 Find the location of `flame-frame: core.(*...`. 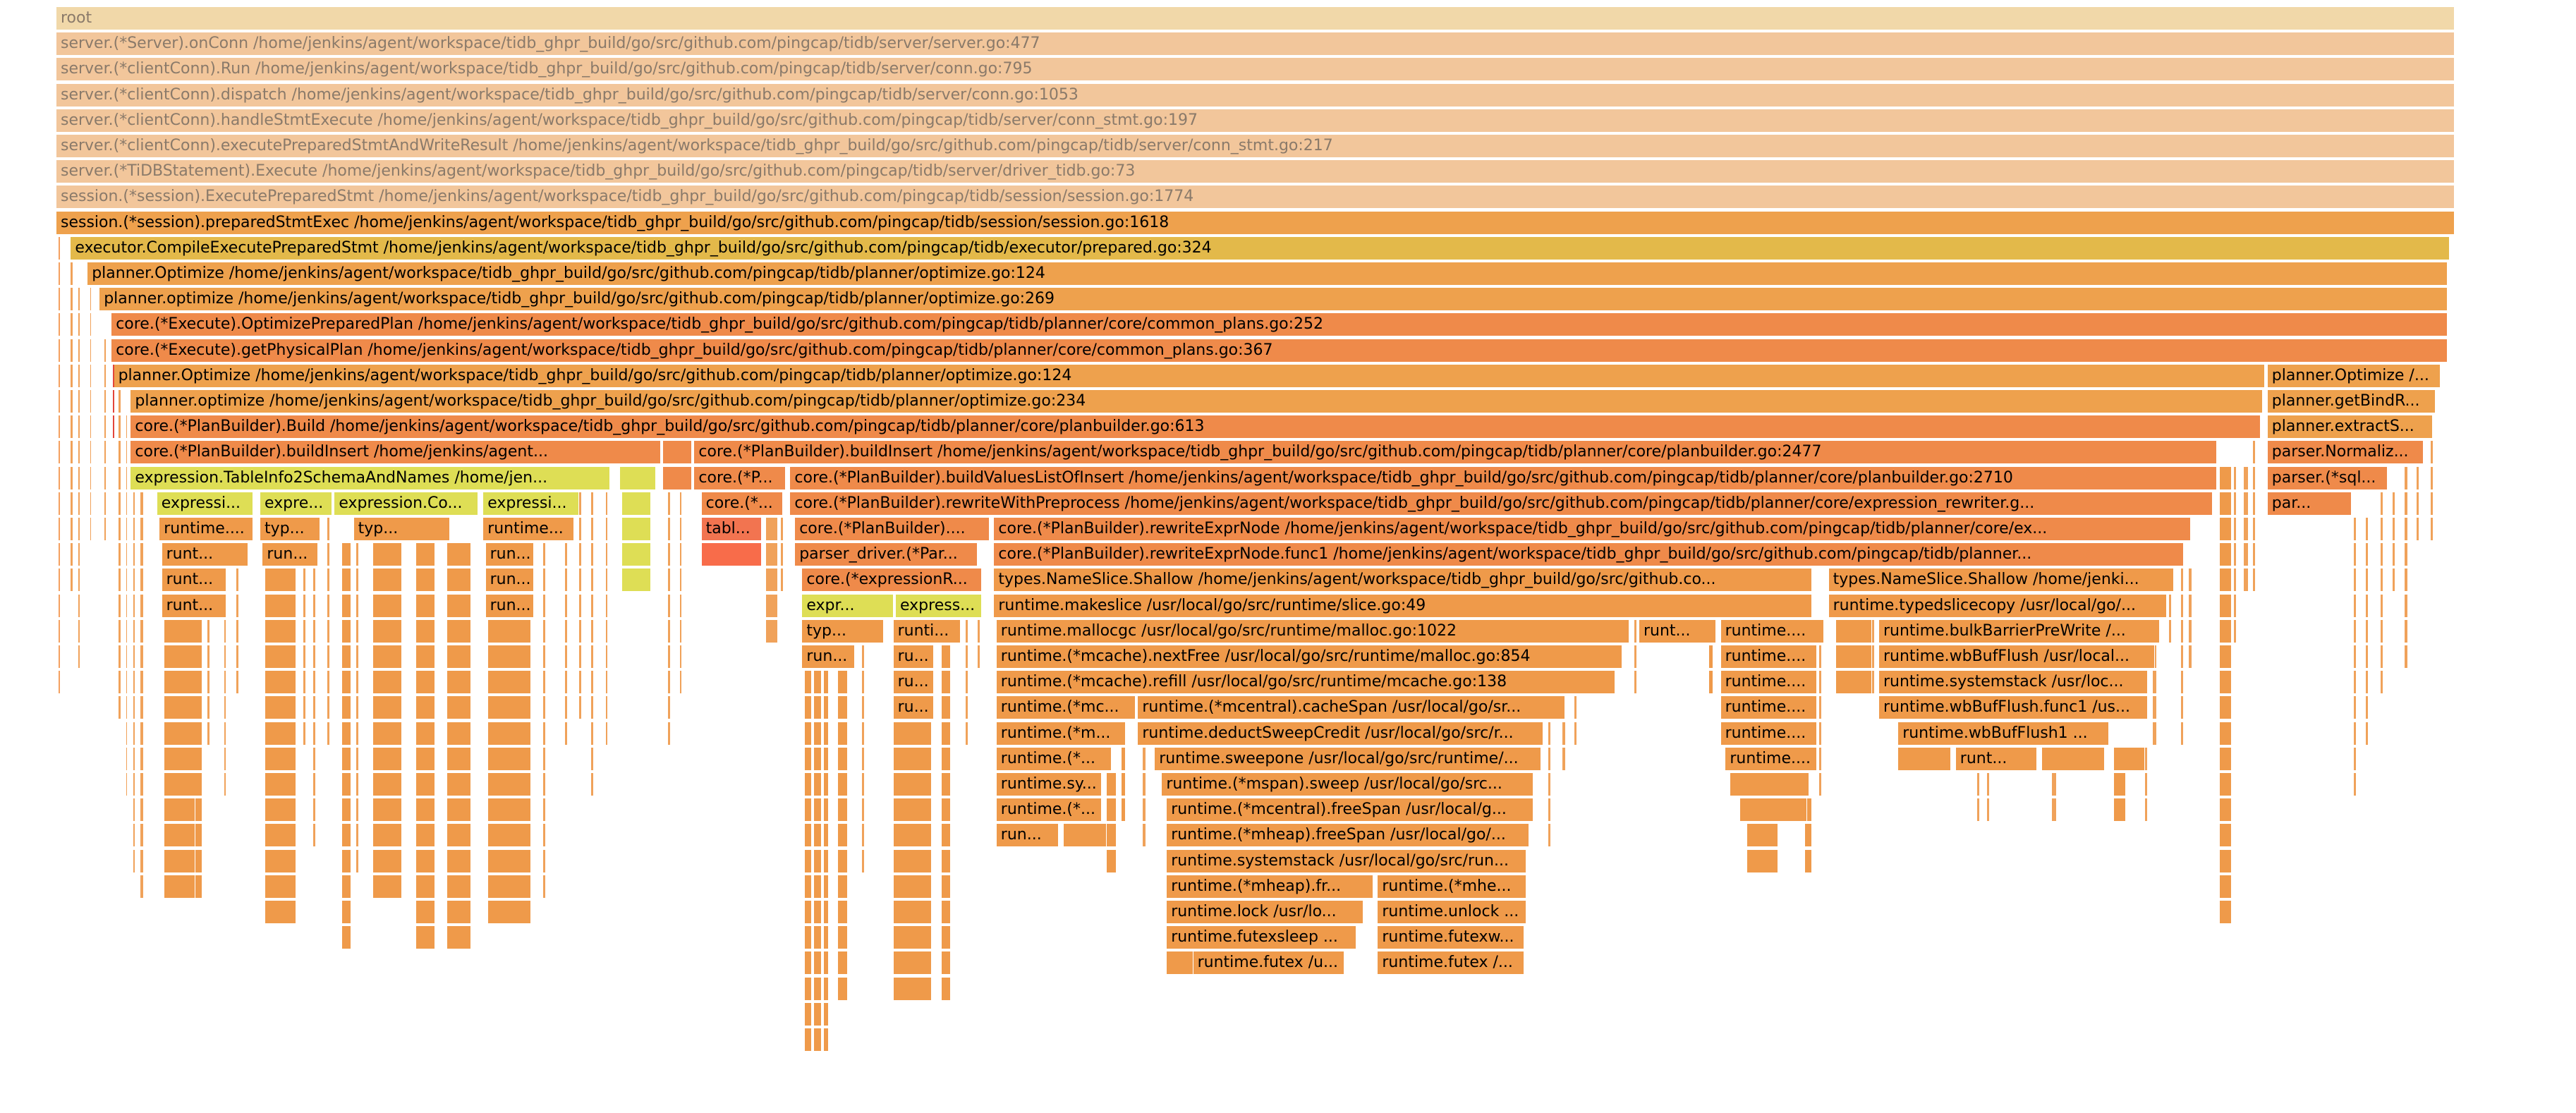

flame-frame: core.(*... is located at coordinates (742, 504).